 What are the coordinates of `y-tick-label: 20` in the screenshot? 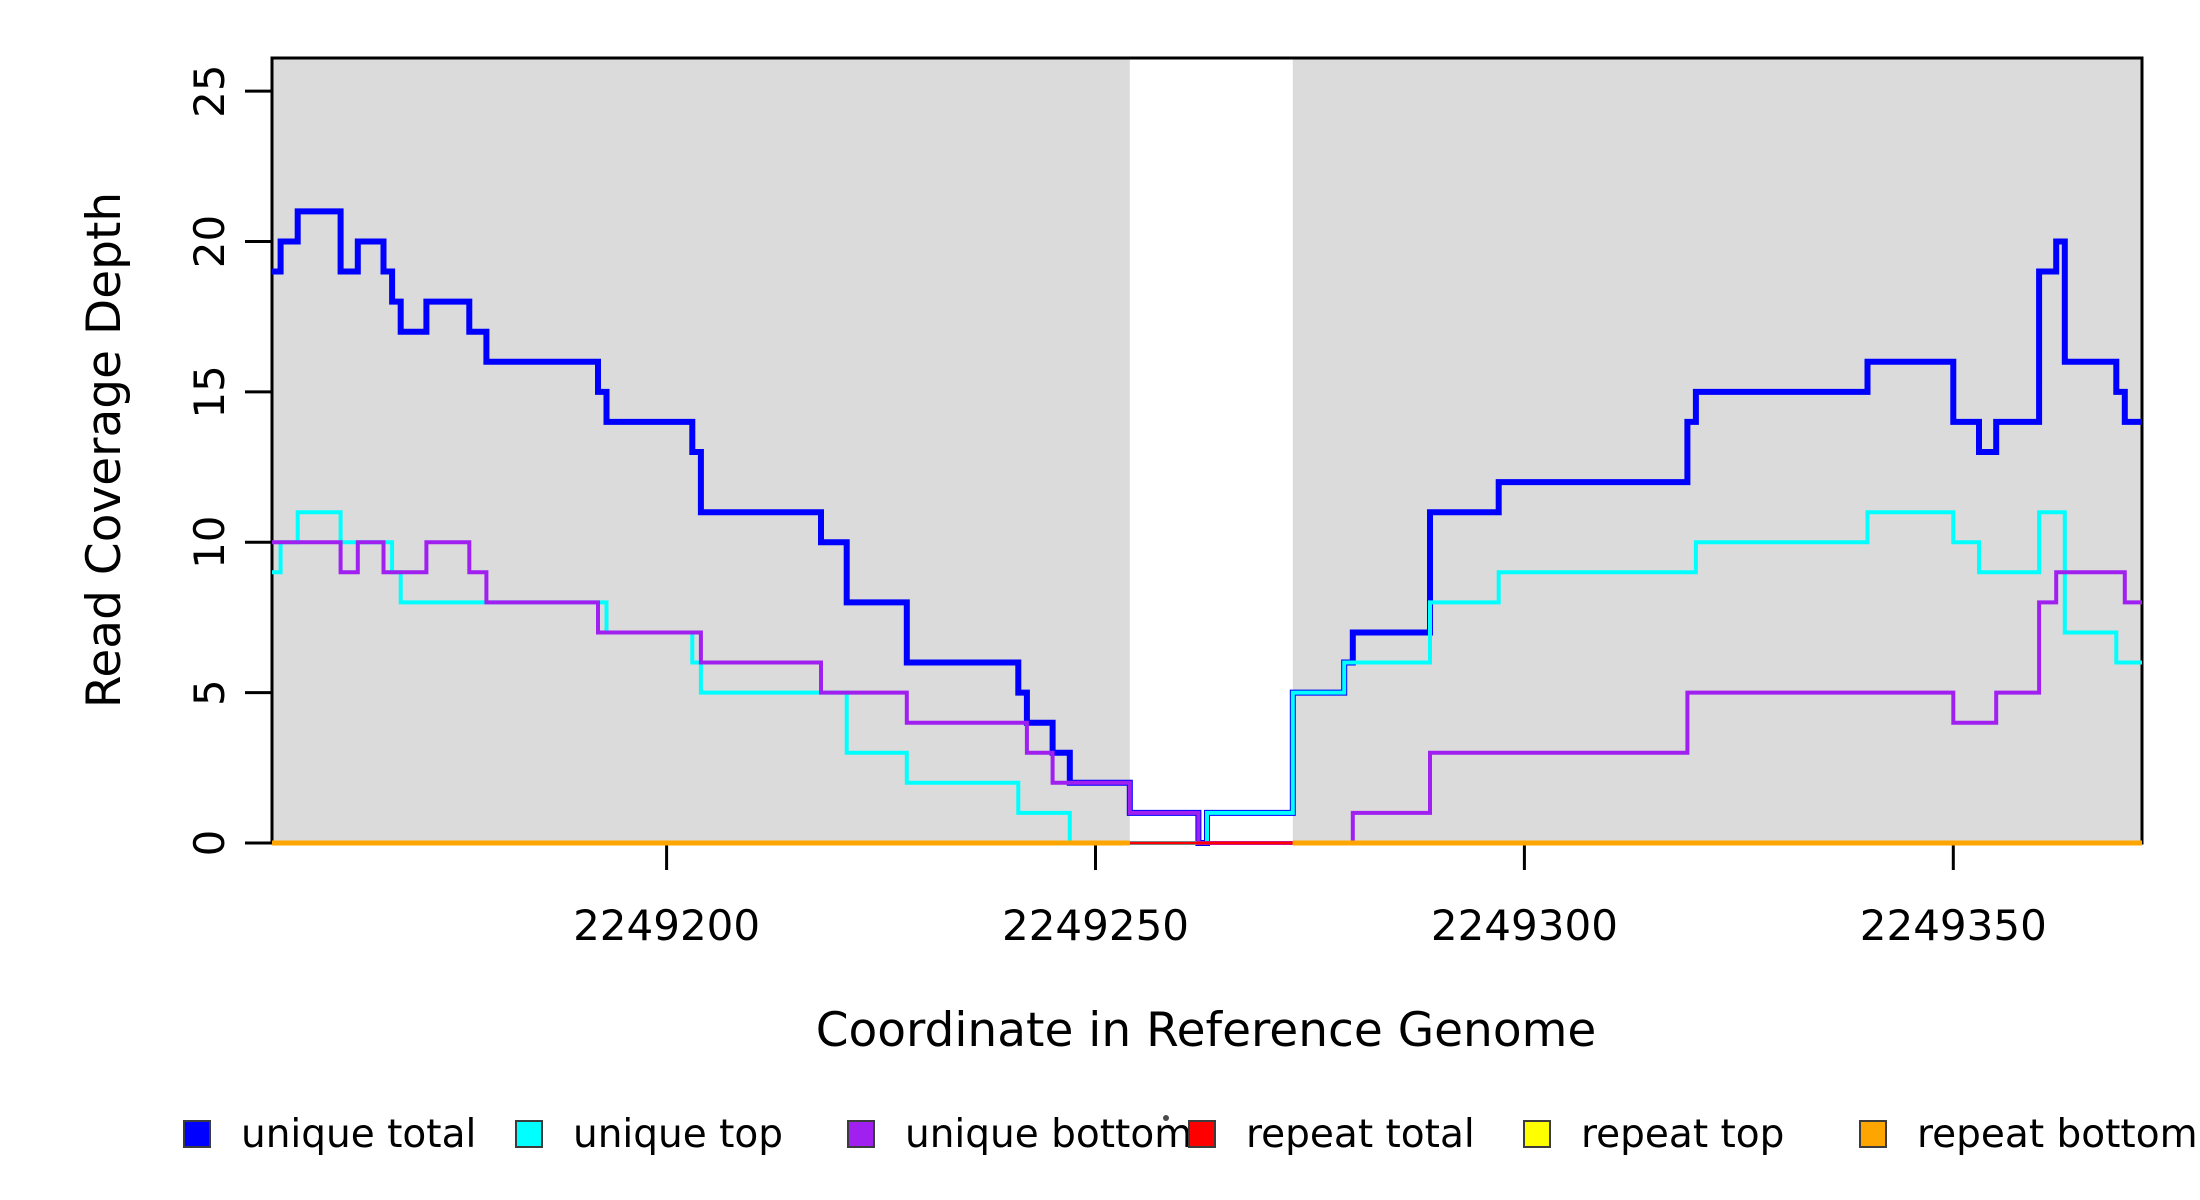 It's located at (209, 241).